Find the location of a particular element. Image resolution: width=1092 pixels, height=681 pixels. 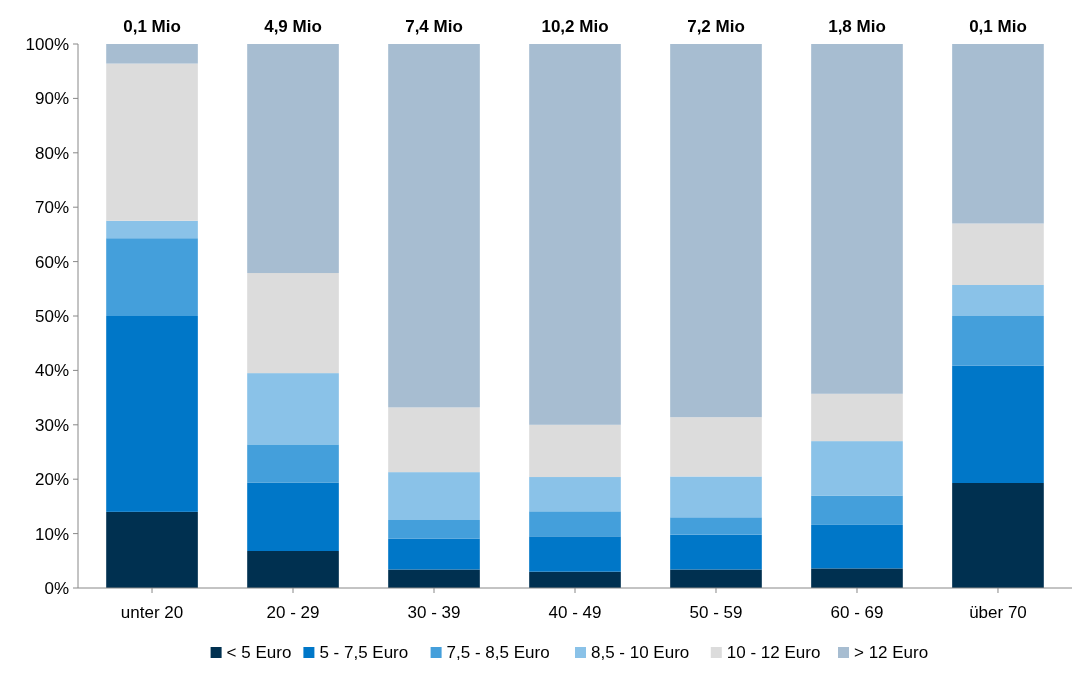

x-tick-label: 60 - 69 is located at coordinates (857, 612).